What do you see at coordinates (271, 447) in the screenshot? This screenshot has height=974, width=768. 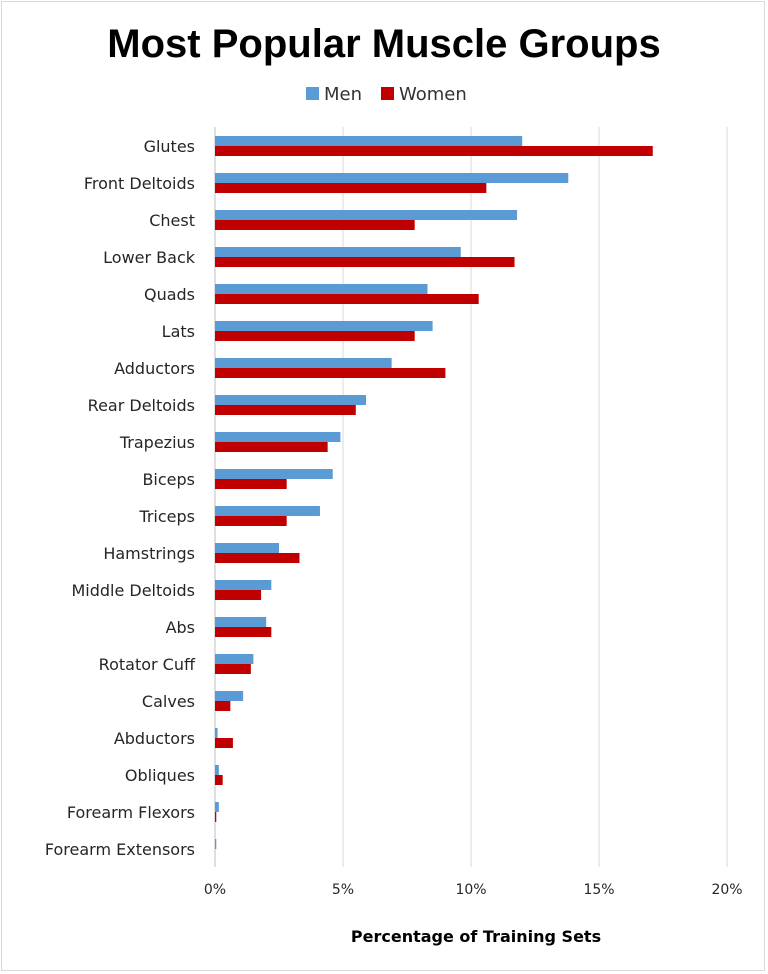 I see `bar-women-trapezius` at bounding box center [271, 447].